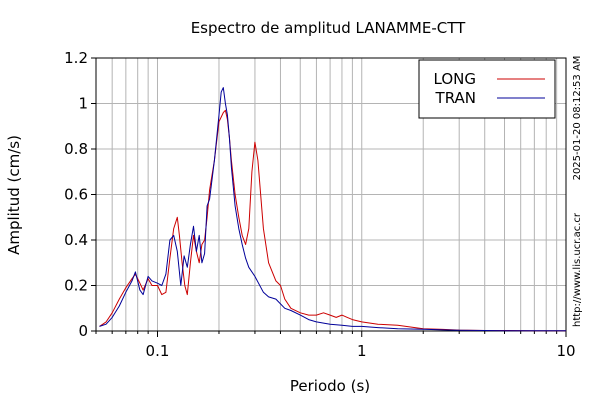 The width and height of the screenshot is (600, 405). Describe the element at coordinates (76, 240) in the screenshot. I see `y-tick-label: 0.4` at that location.